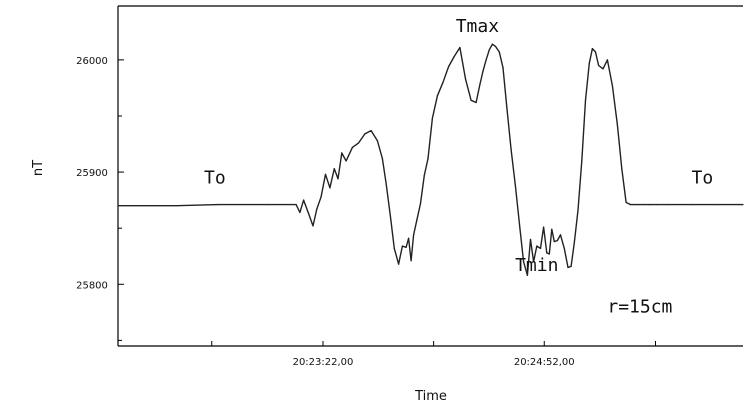 This screenshot has width=745, height=409. Describe the element at coordinates (478, 26) in the screenshot. I see `annotation-label: Tmax` at that location.